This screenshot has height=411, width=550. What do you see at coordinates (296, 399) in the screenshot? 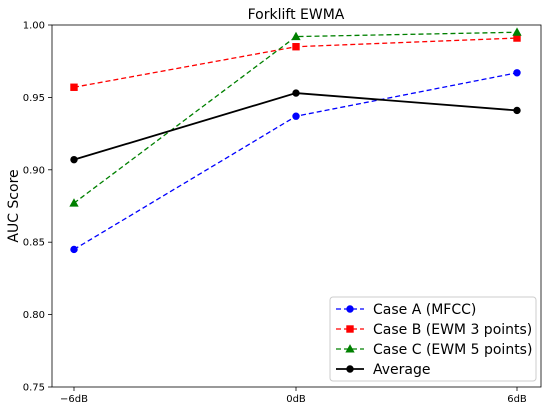
I see `x-tick-label: 0dB` at bounding box center [296, 399].